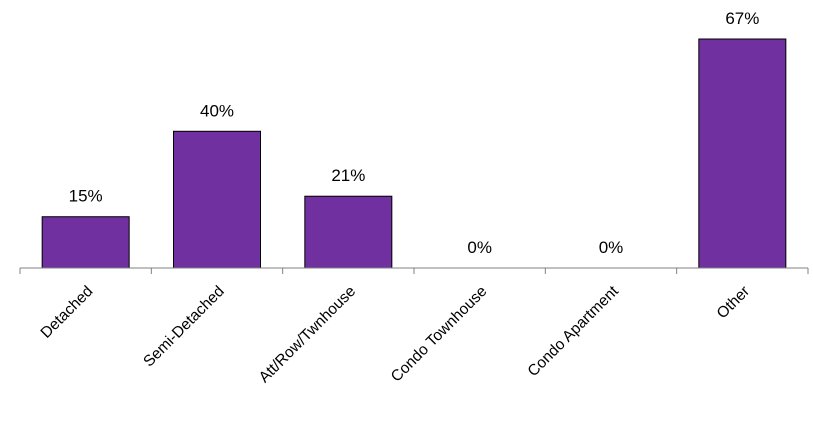 This screenshot has height=434, width=813. I want to click on data-label-att-row-twnhouse: 21%, so click(348, 175).